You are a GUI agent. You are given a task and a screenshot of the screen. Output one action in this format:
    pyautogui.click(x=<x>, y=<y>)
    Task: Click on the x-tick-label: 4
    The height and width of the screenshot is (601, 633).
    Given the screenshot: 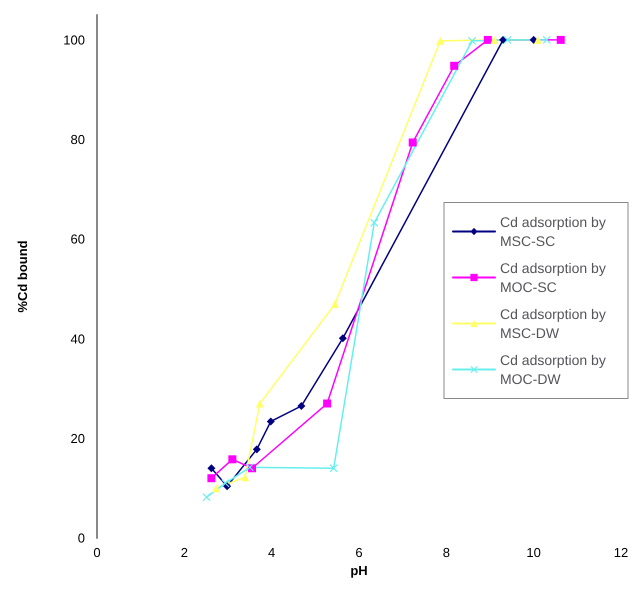 What is the action you would take?
    pyautogui.click(x=272, y=552)
    